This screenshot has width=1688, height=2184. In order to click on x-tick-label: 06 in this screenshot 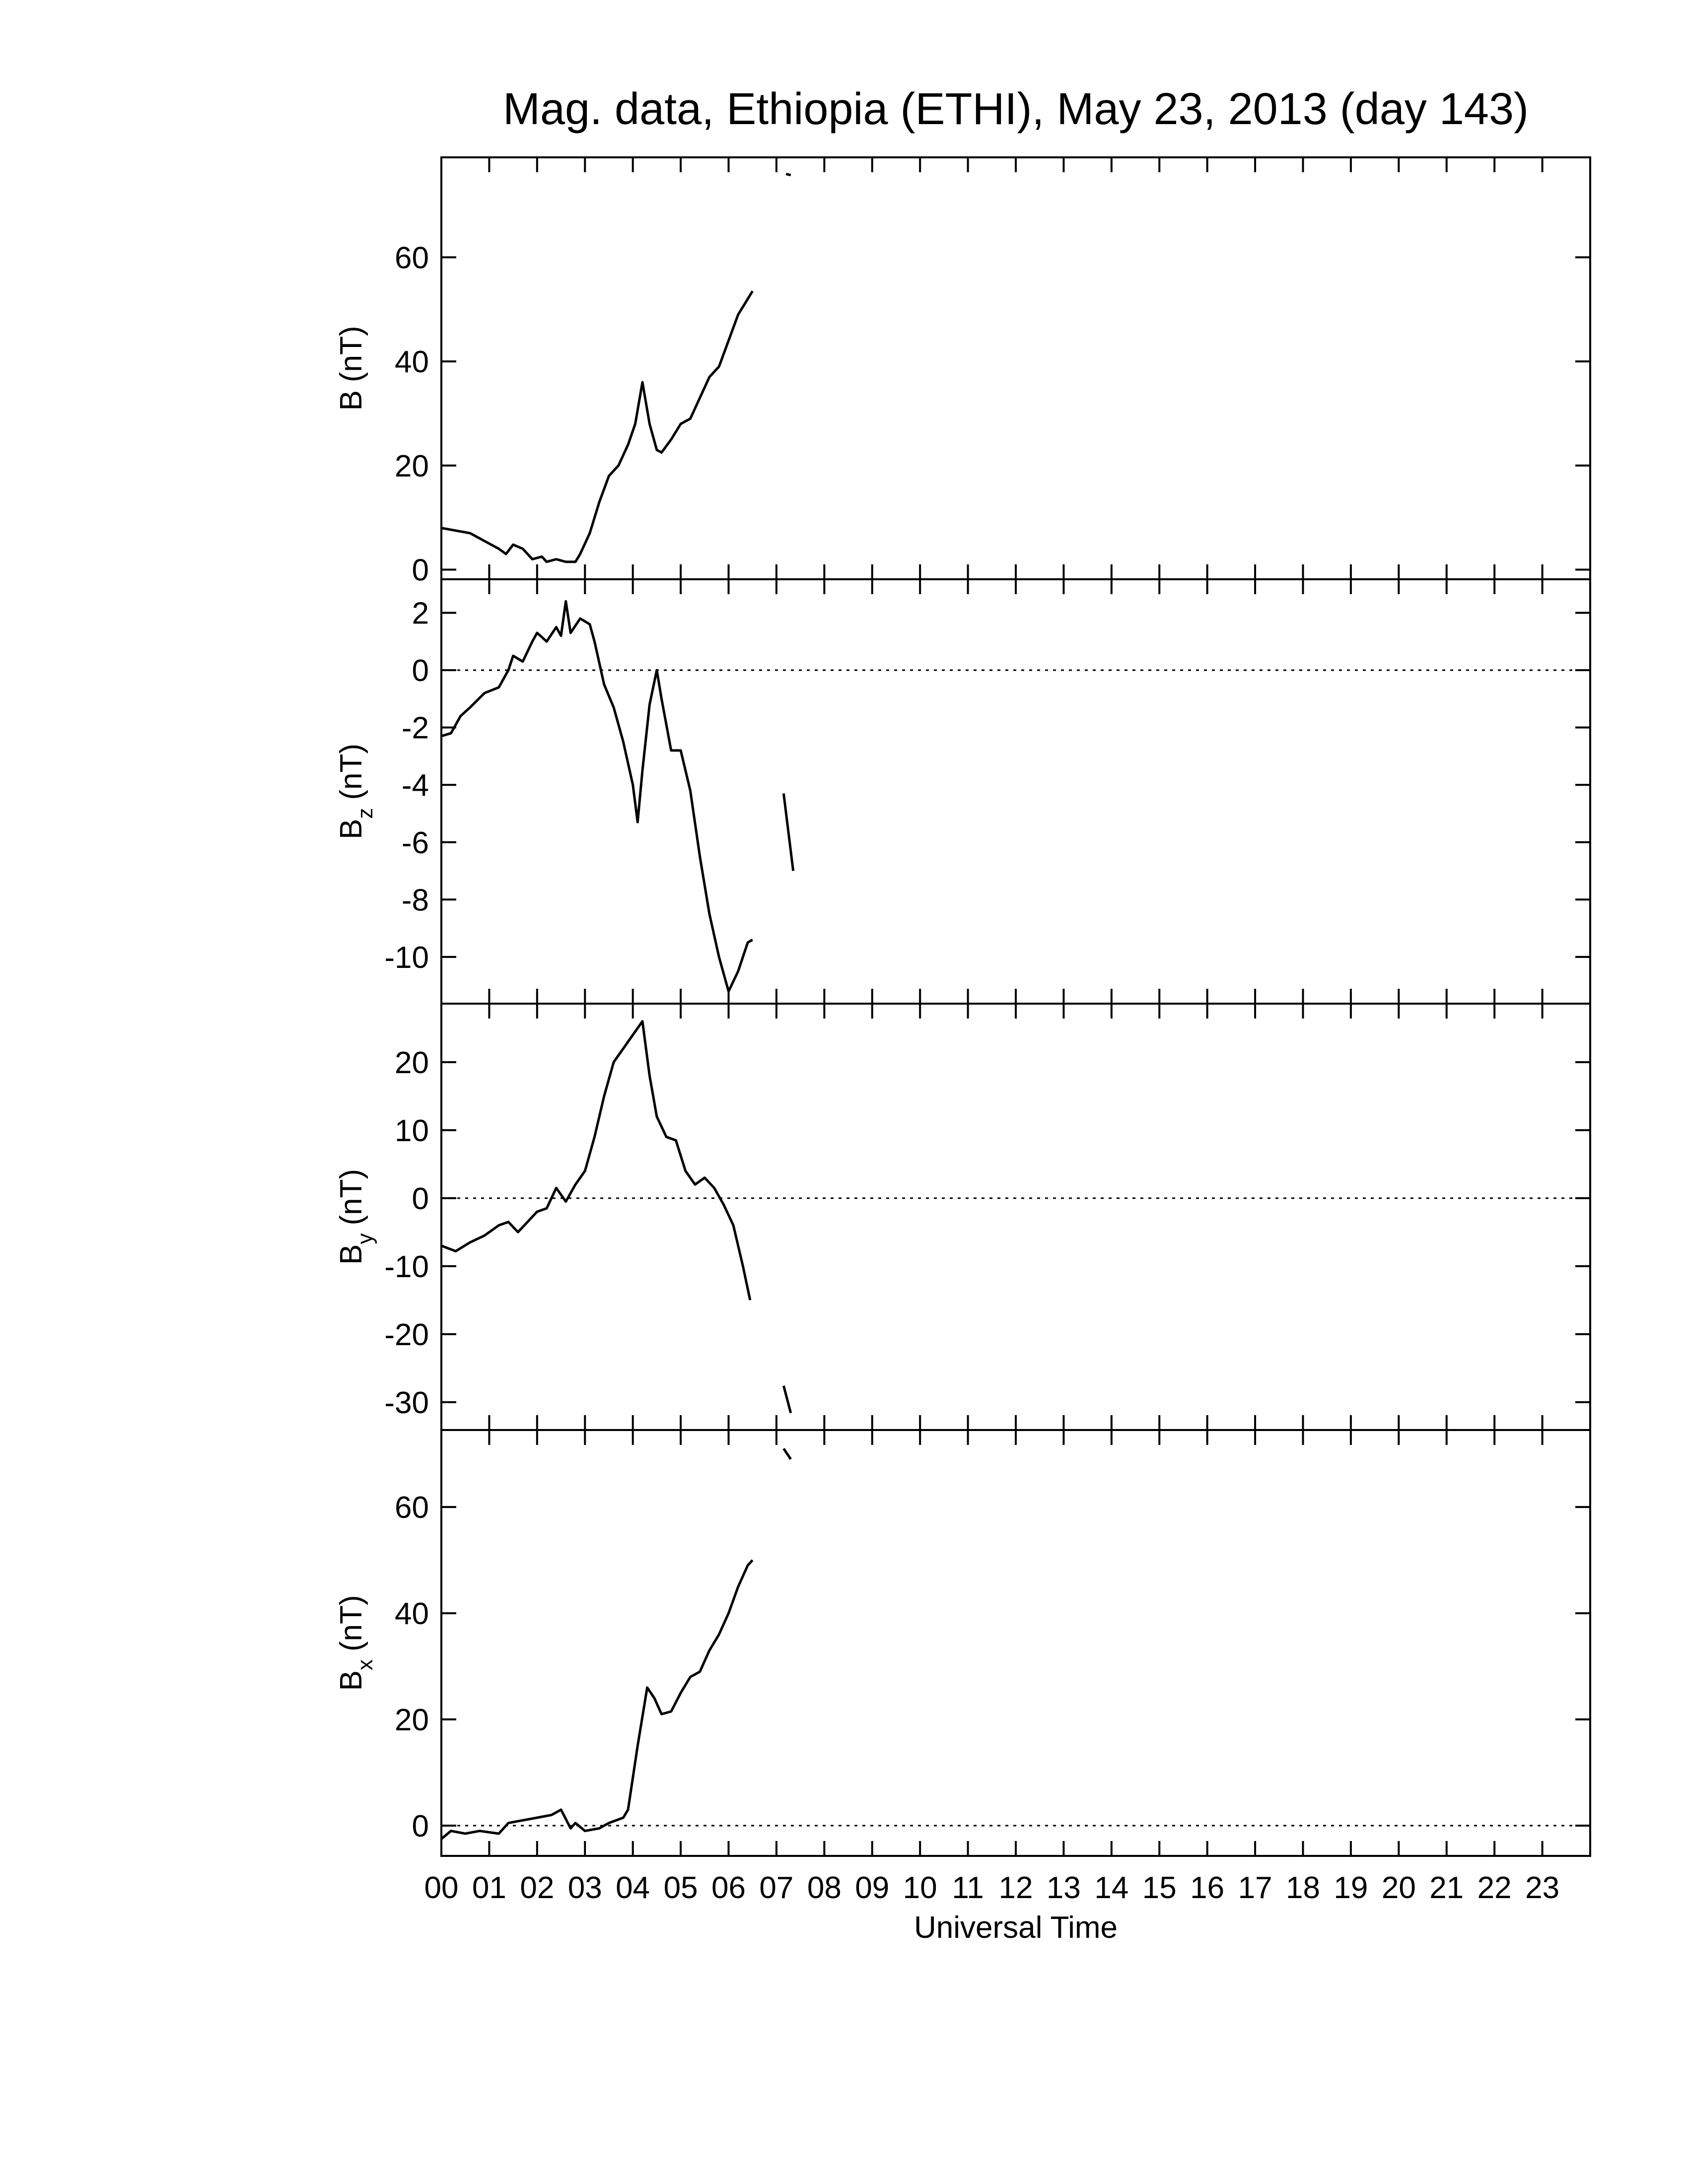, I will do `click(728, 1888)`.